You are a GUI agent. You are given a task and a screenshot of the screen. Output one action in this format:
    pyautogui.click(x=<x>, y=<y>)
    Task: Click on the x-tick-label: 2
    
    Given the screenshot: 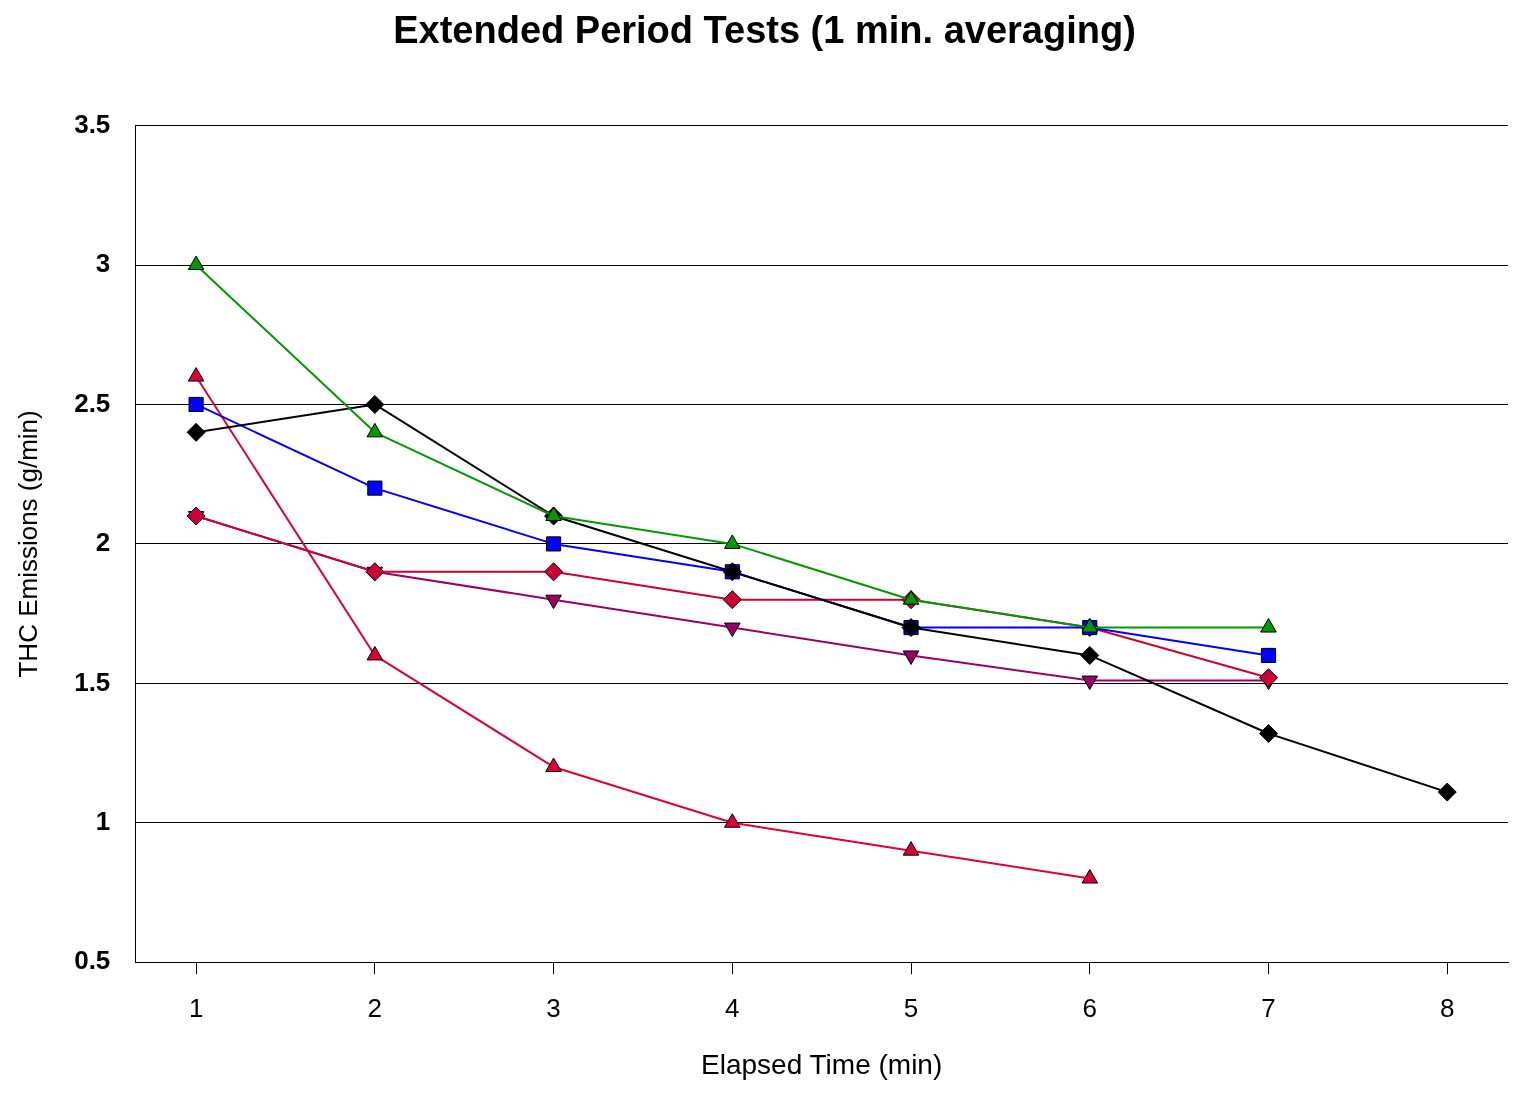 What is the action you would take?
    pyautogui.click(x=375, y=1007)
    